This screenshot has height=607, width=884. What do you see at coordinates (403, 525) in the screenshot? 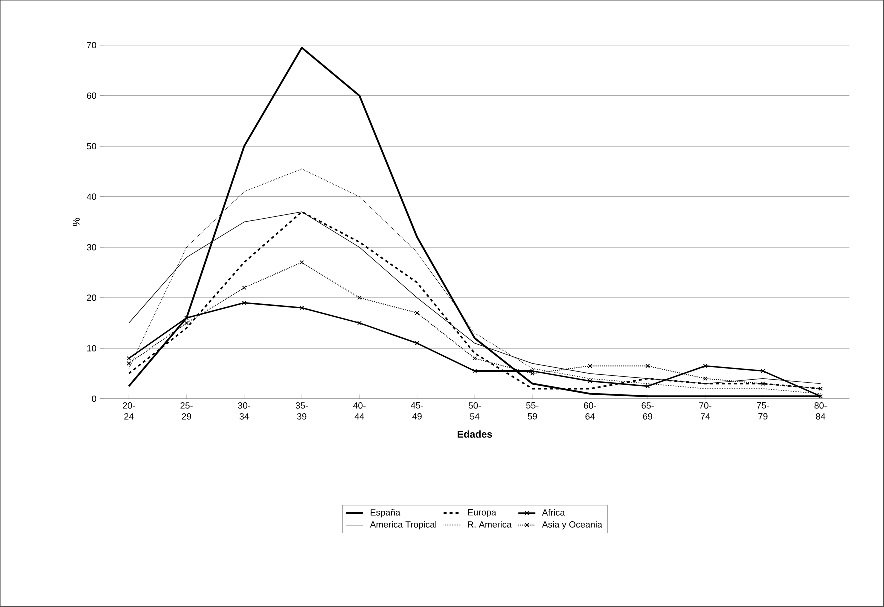
I see `legend-label: America Tropical` at bounding box center [403, 525].